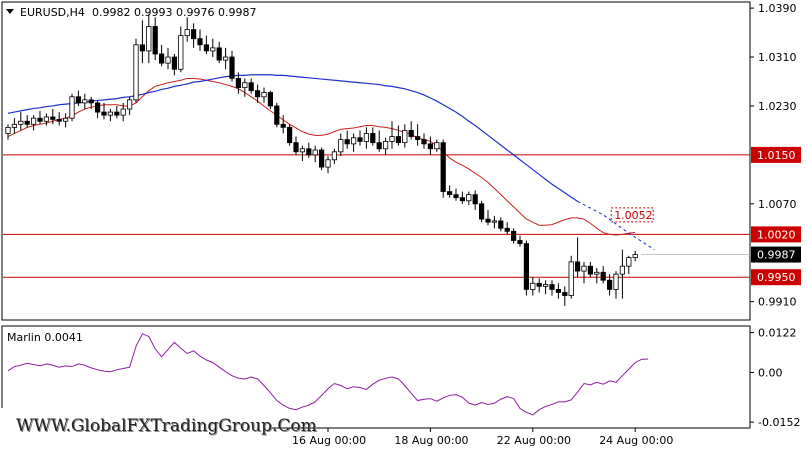 The width and height of the screenshot is (807, 452). I want to click on indicator-tick-label: 0.0122, so click(777, 333).